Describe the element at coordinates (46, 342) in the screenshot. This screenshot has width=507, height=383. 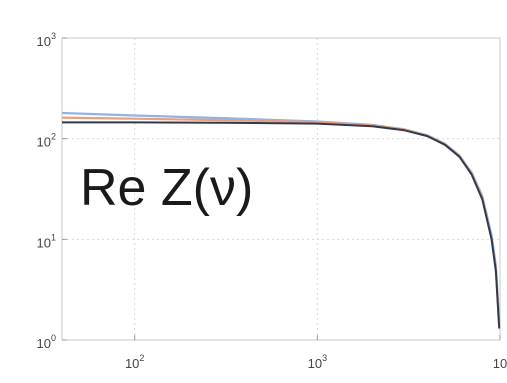
I see `y-tick-label: 10⁰` at that location.